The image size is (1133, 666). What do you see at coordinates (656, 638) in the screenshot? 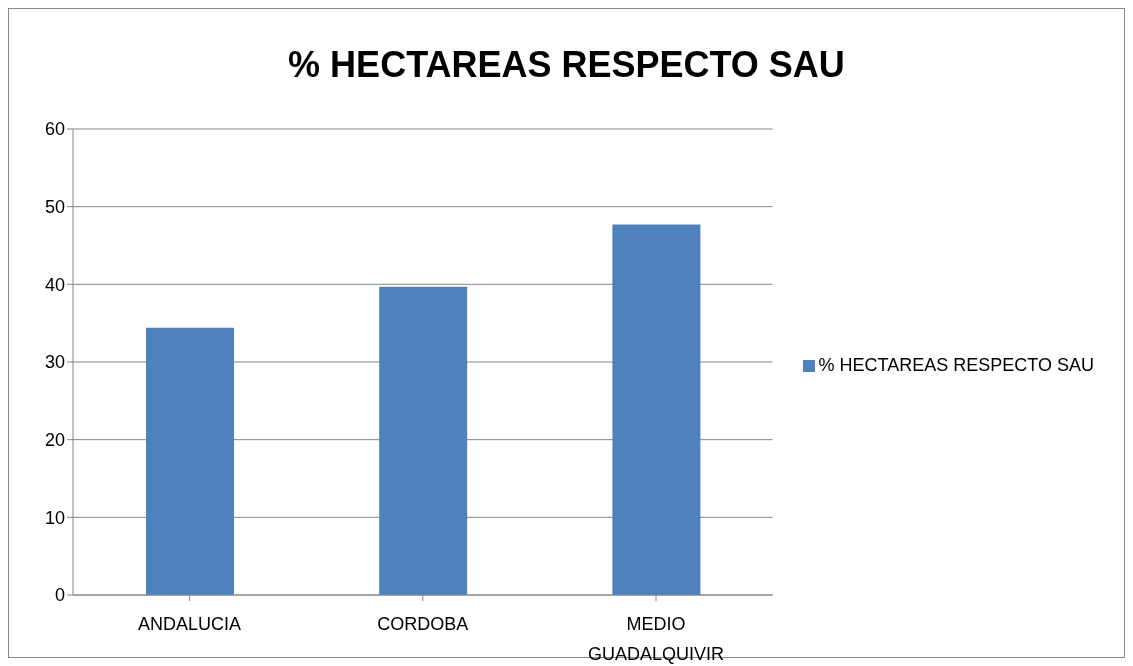
I see `x-tick-label: MEDIO GUADALQUIVIR` at bounding box center [656, 638].